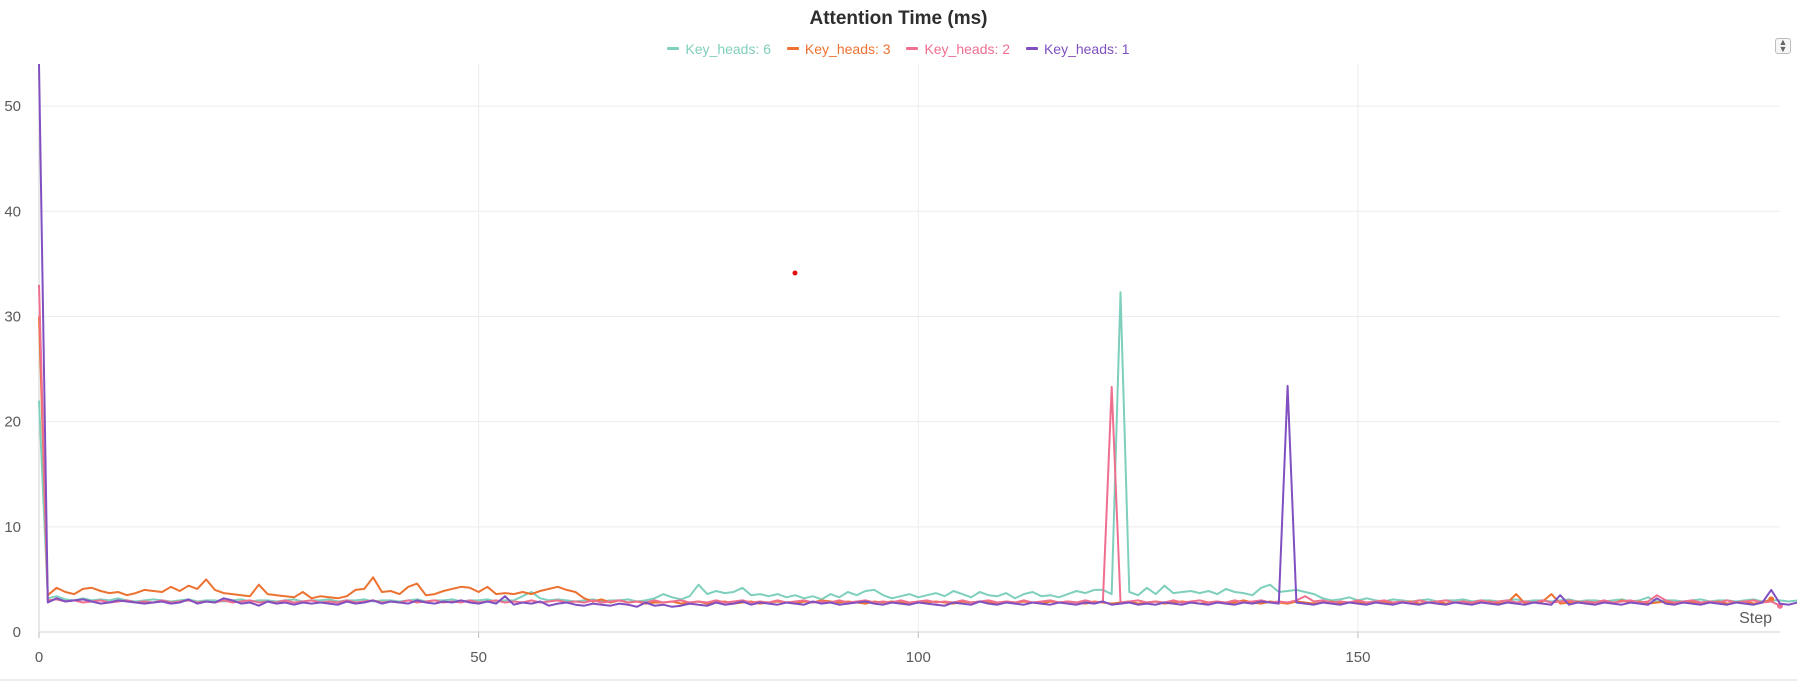 The image size is (1797, 682). Describe the element at coordinates (12, 211) in the screenshot. I see `y-tick-label: 40` at that location.